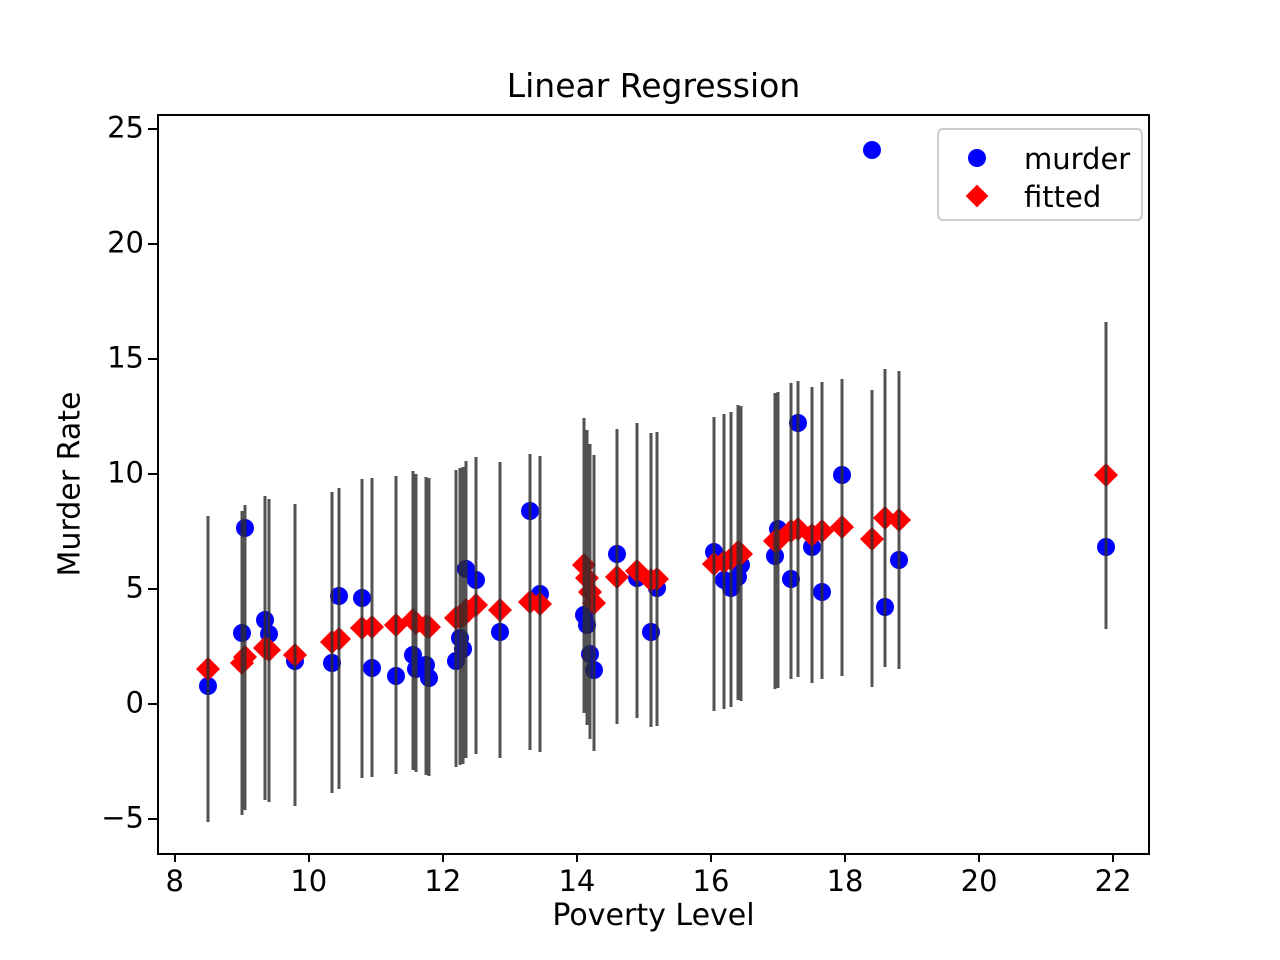 This screenshot has width=1280, height=960. I want to click on y-tick-label: −5, so click(122, 817).